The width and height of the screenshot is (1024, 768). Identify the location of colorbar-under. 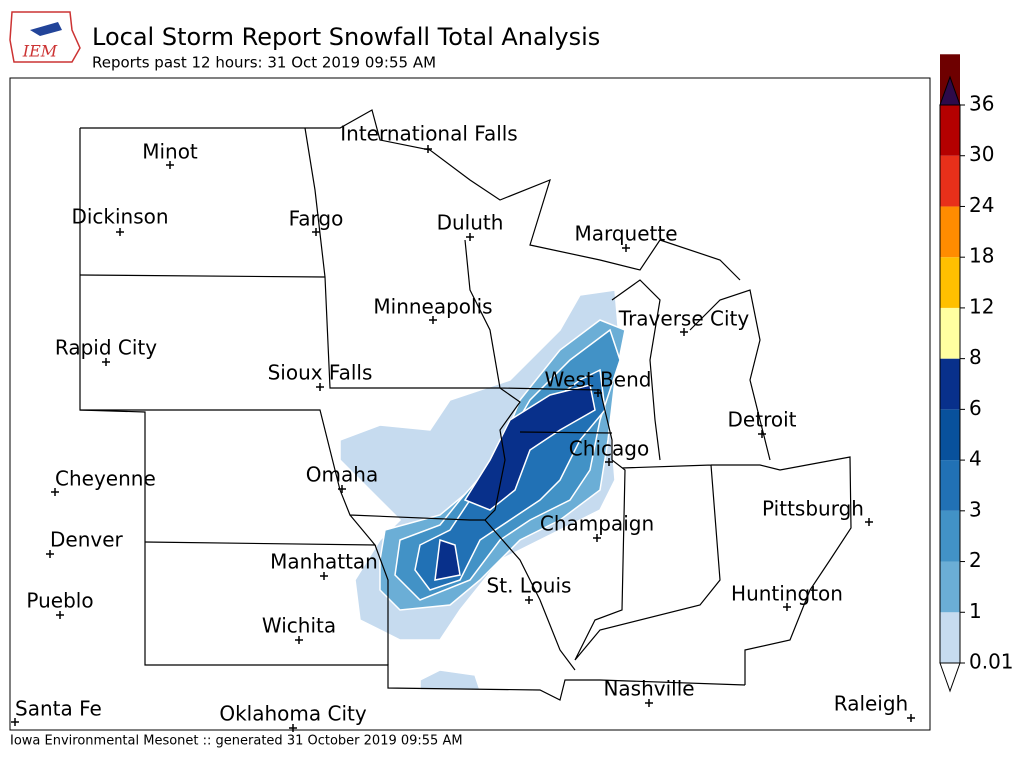
(950, 677).